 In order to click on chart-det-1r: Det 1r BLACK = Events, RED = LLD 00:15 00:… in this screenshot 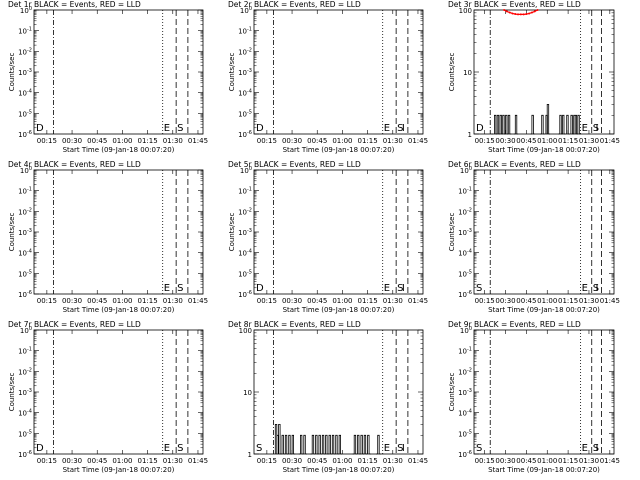, I will do `click(108, 77)`.